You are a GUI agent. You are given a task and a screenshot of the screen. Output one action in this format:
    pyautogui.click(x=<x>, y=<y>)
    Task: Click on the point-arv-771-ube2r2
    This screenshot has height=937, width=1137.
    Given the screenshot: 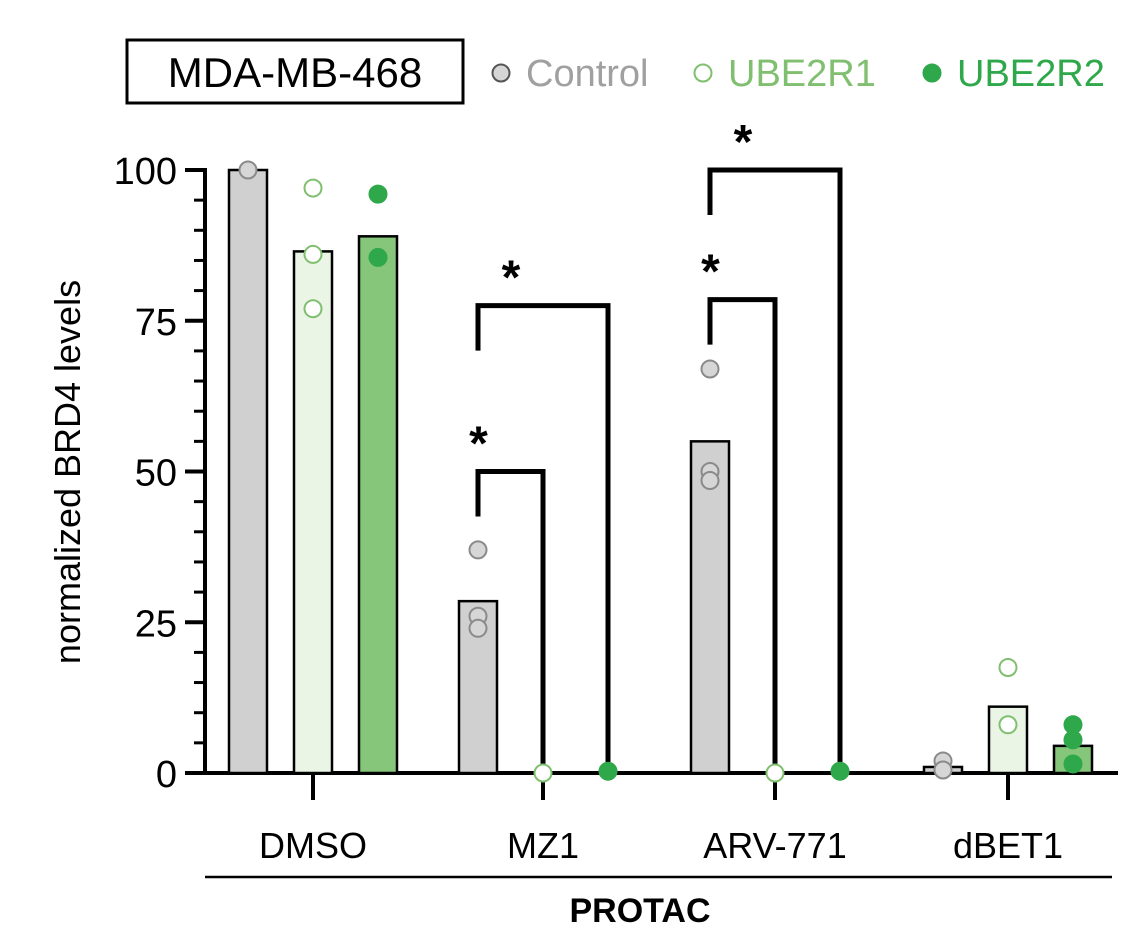 What is the action you would take?
    pyautogui.click(x=840, y=771)
    